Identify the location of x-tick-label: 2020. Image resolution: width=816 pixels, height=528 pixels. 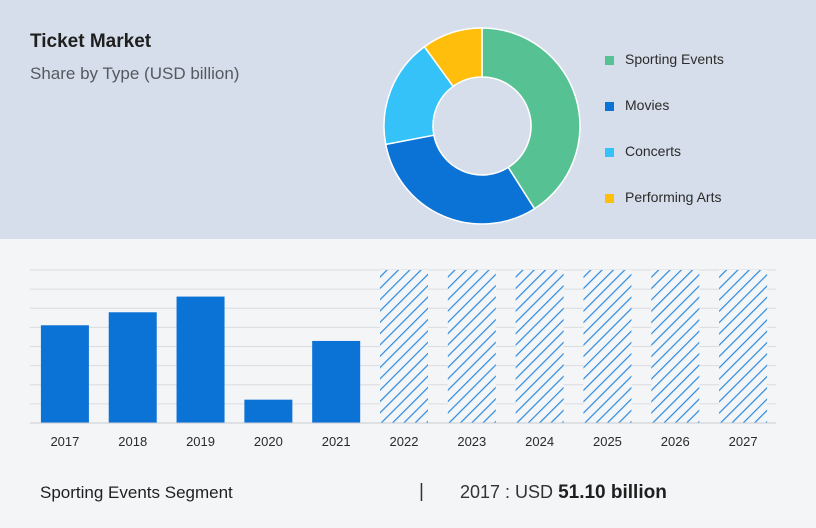
(268, 441).